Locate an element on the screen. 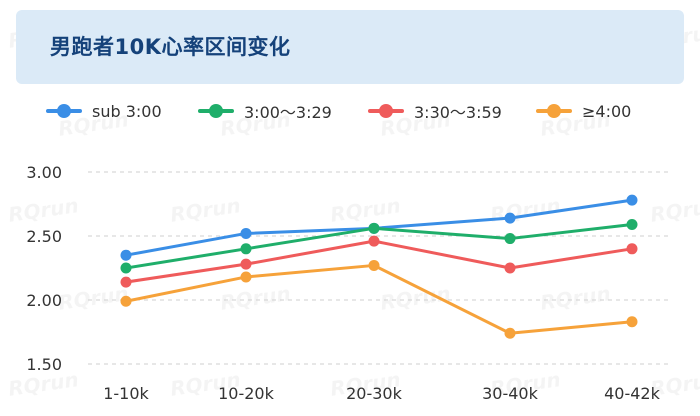  legend-label: 3:00～3:29 is located at coordinates (288, 112).